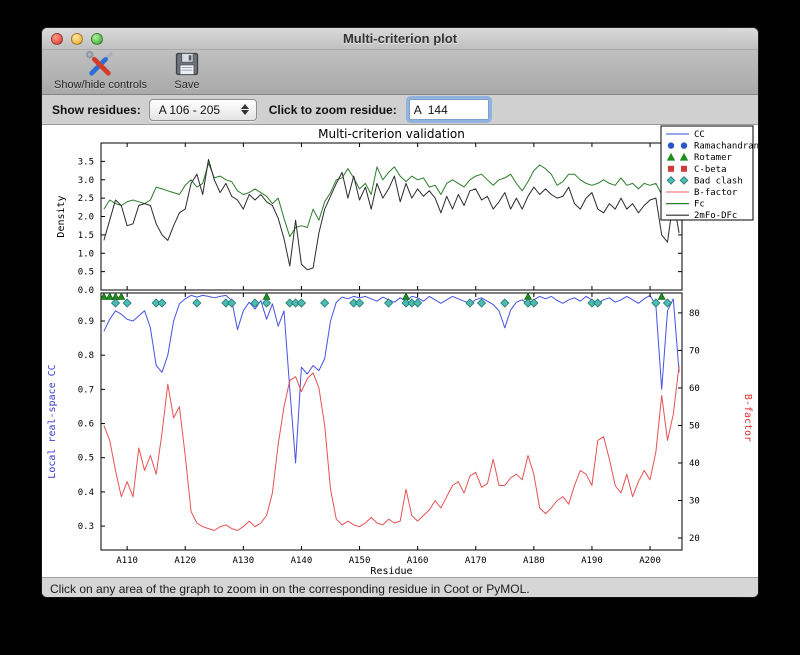 Image resolution: width=800 pixels, height=655 pixels. I want to click on svg-text: 3.0, so click(86, 181).